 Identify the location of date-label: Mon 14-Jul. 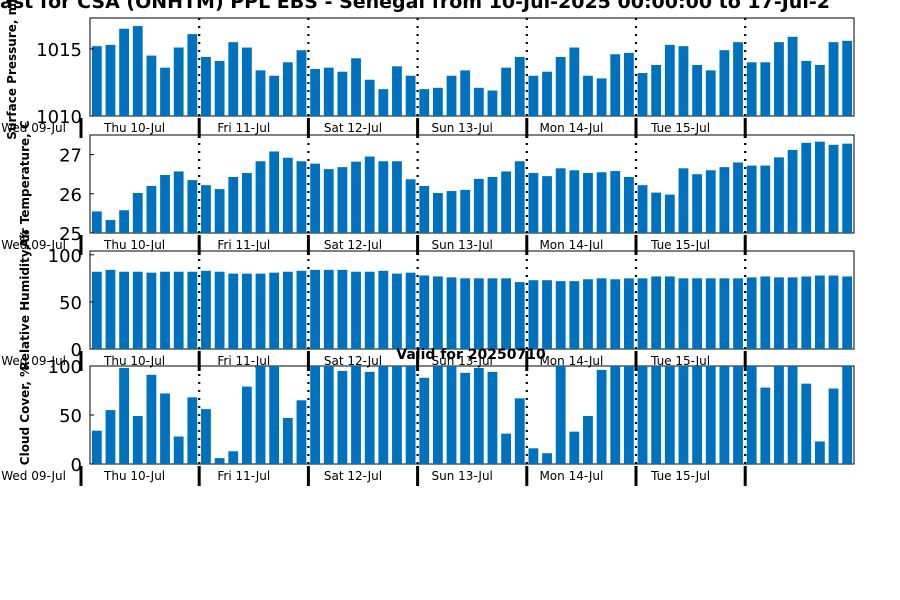
(571, 128).